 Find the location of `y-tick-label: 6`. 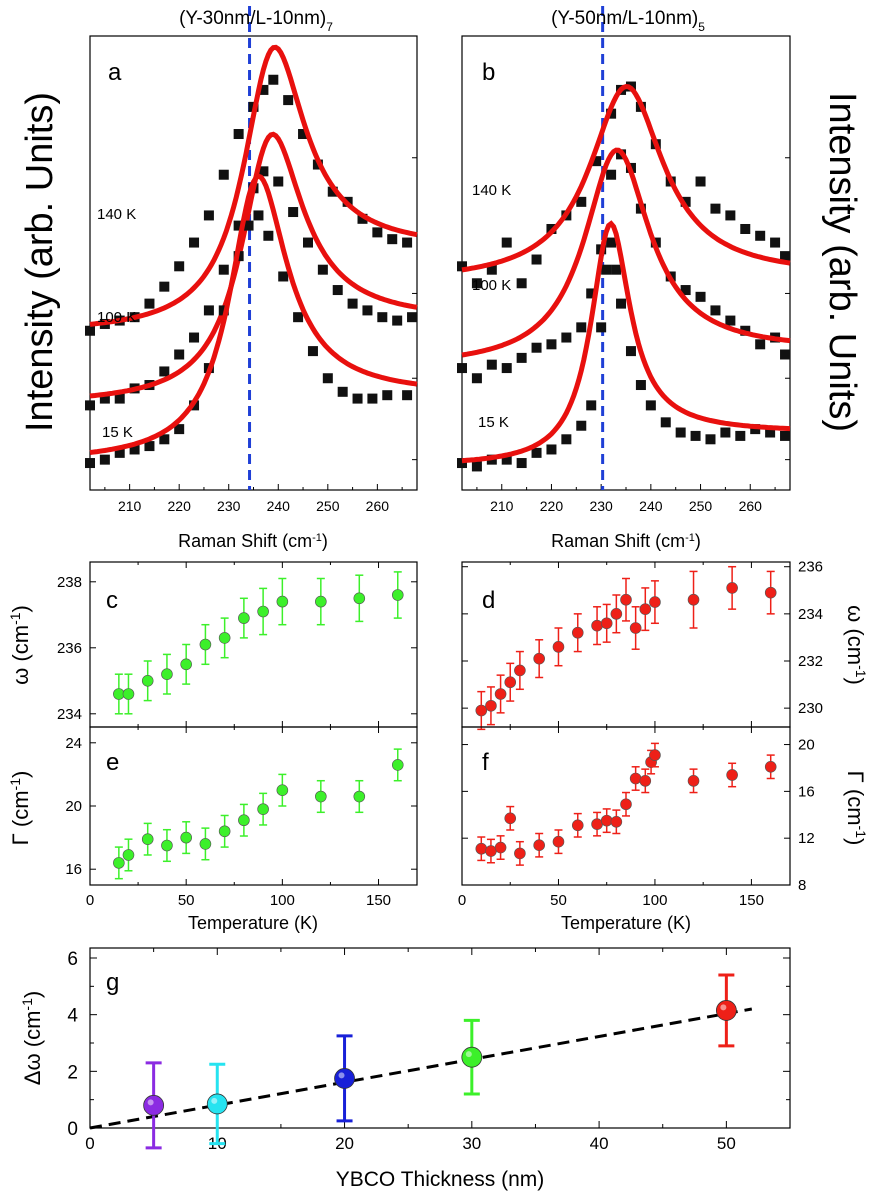

y-tick-label: 6 is located at coordinates (72, 959).